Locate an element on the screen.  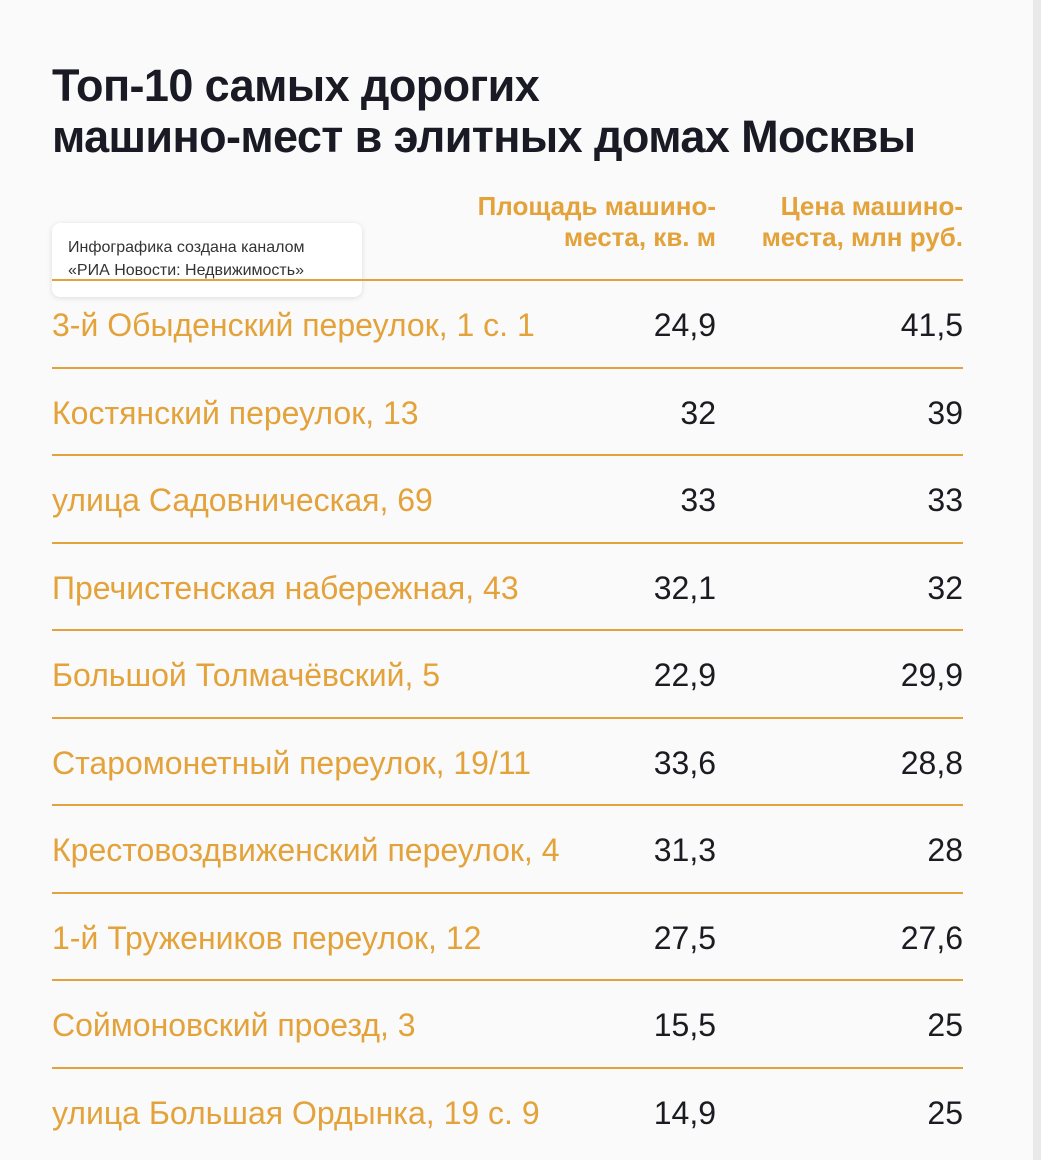
area-cell: 27,5 is located at coordinates (684, 937).